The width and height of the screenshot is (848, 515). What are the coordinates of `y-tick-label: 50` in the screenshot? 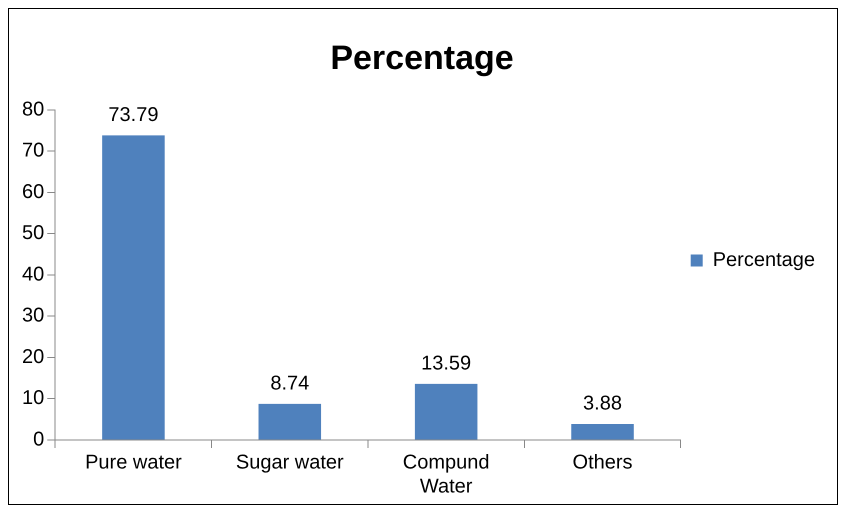 It's located at (33, 233).